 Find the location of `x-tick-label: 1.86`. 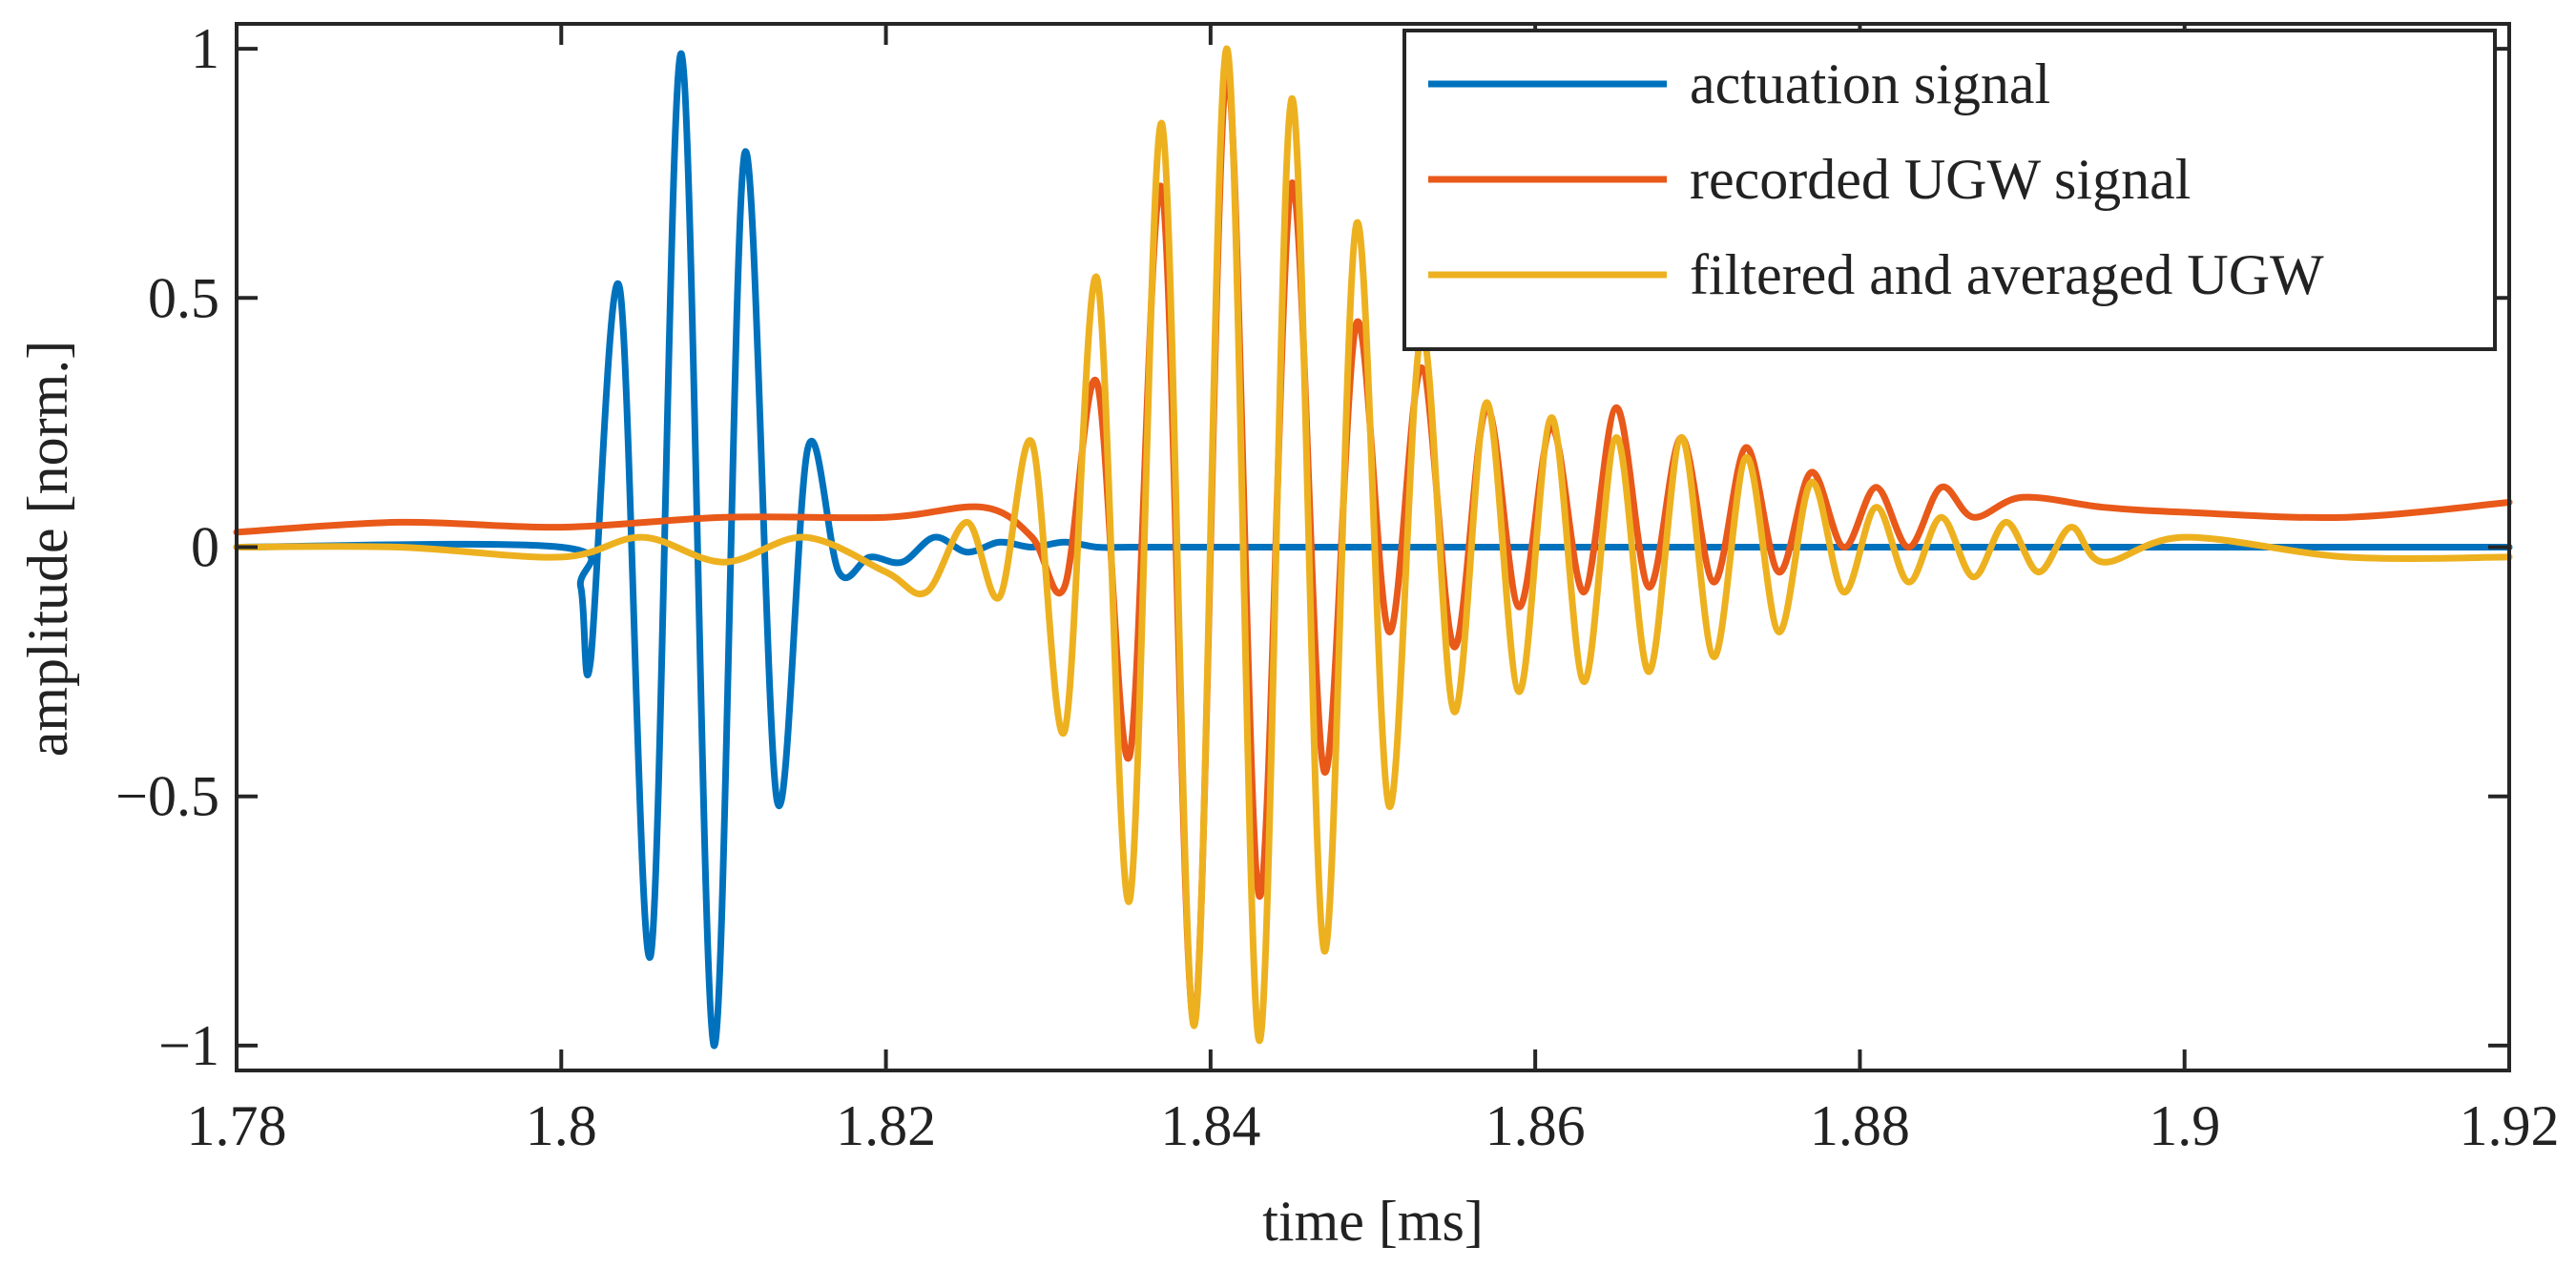

x-tick-label: 1.86 is located at coordinates (1535, 1125).